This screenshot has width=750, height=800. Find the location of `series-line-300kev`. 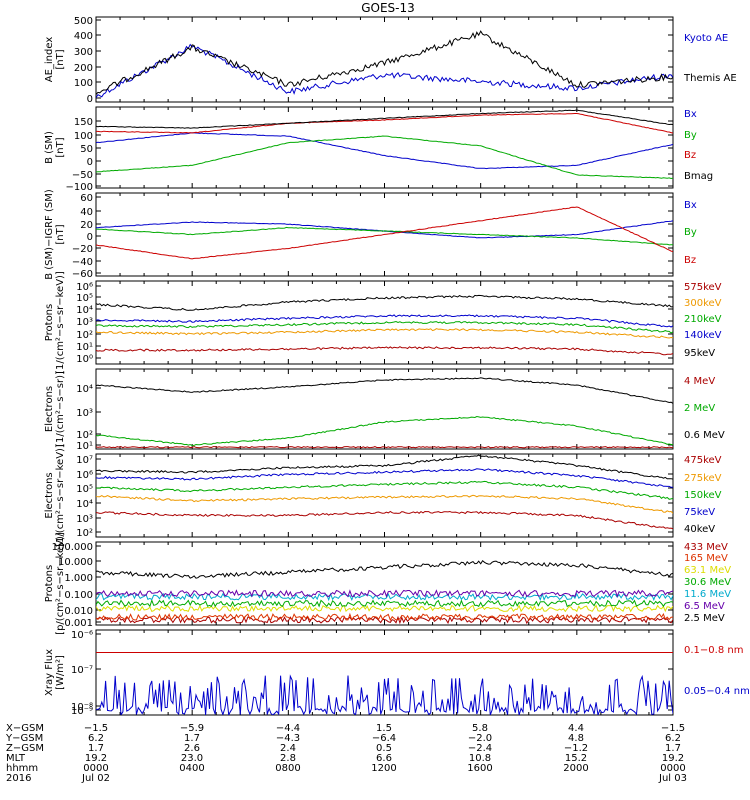

series-line-300kev is located at coordinates (384, 333).